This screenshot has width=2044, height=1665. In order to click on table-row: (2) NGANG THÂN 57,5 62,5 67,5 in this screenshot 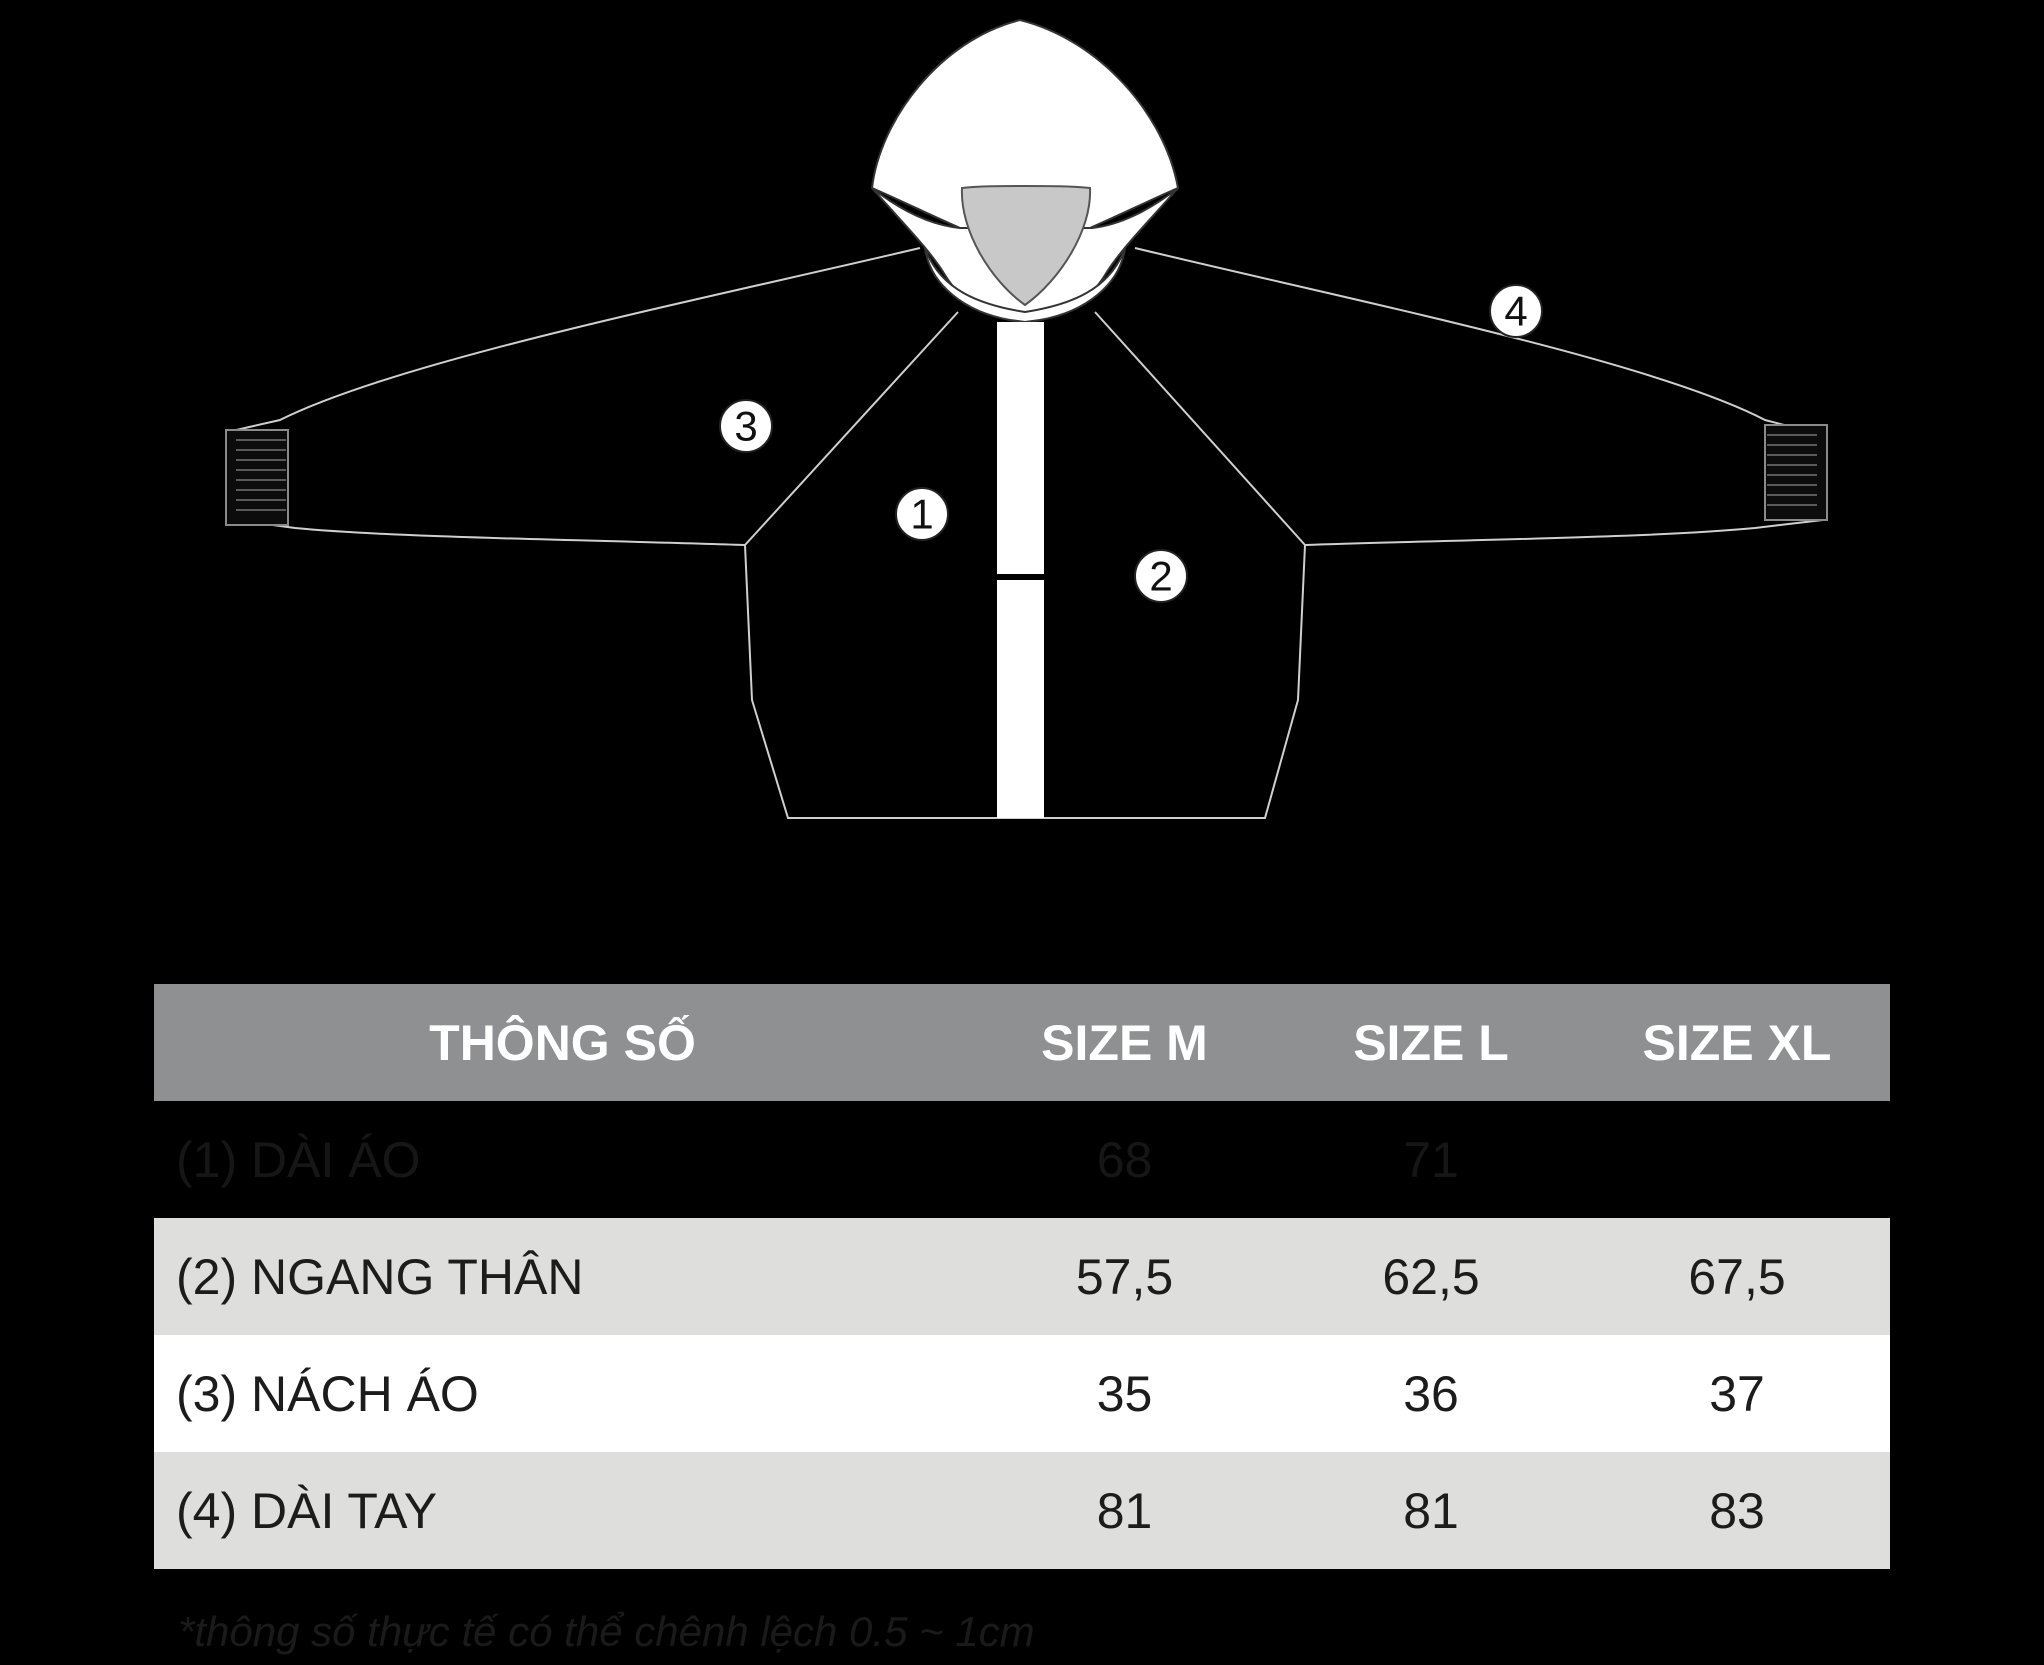, I will do `click(1022, 1276)`.